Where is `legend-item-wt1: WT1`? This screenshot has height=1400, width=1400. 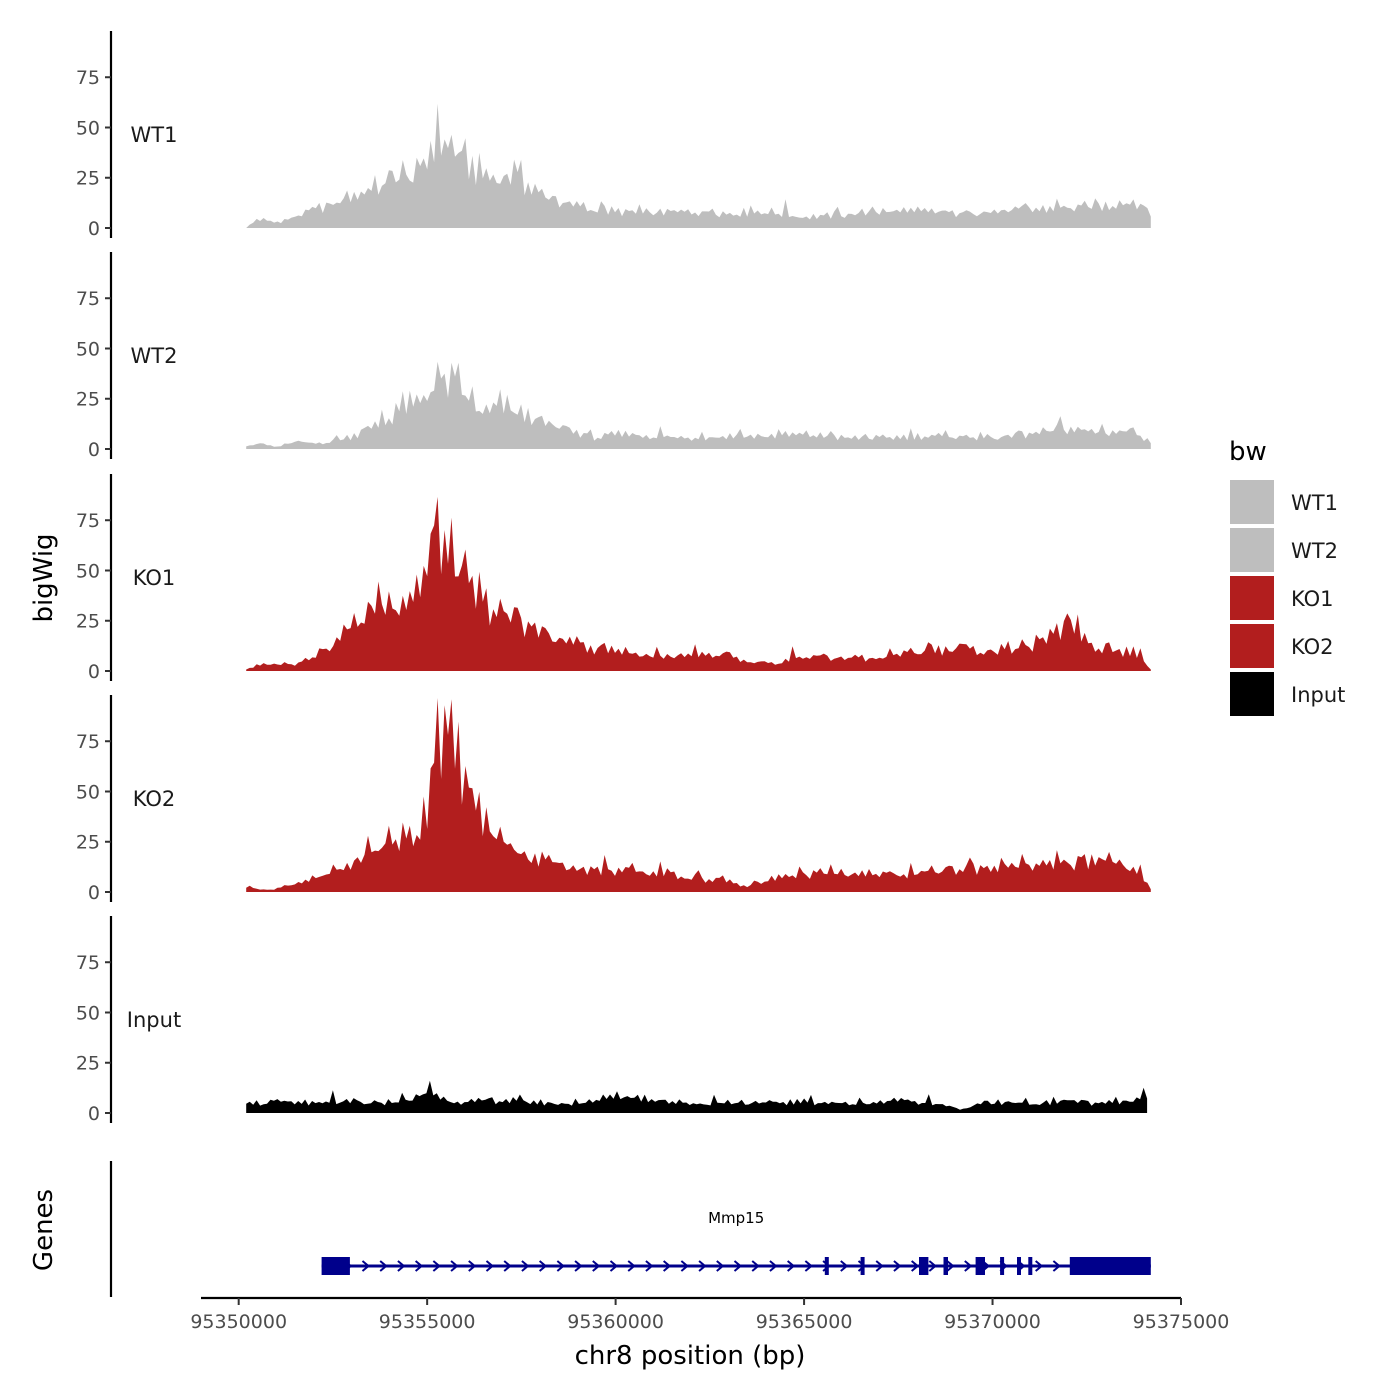
legend-item-wt1: WT1 is located at coordinates (1284, 502).